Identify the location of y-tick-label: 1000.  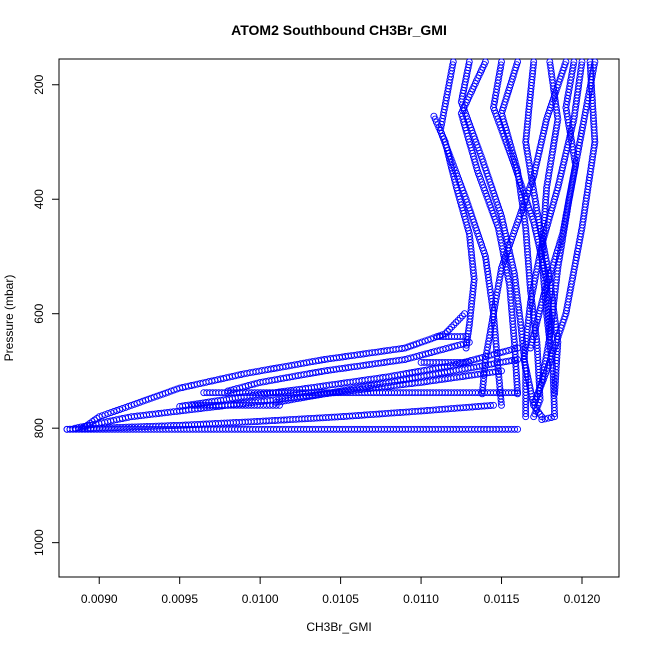
(39, 542).